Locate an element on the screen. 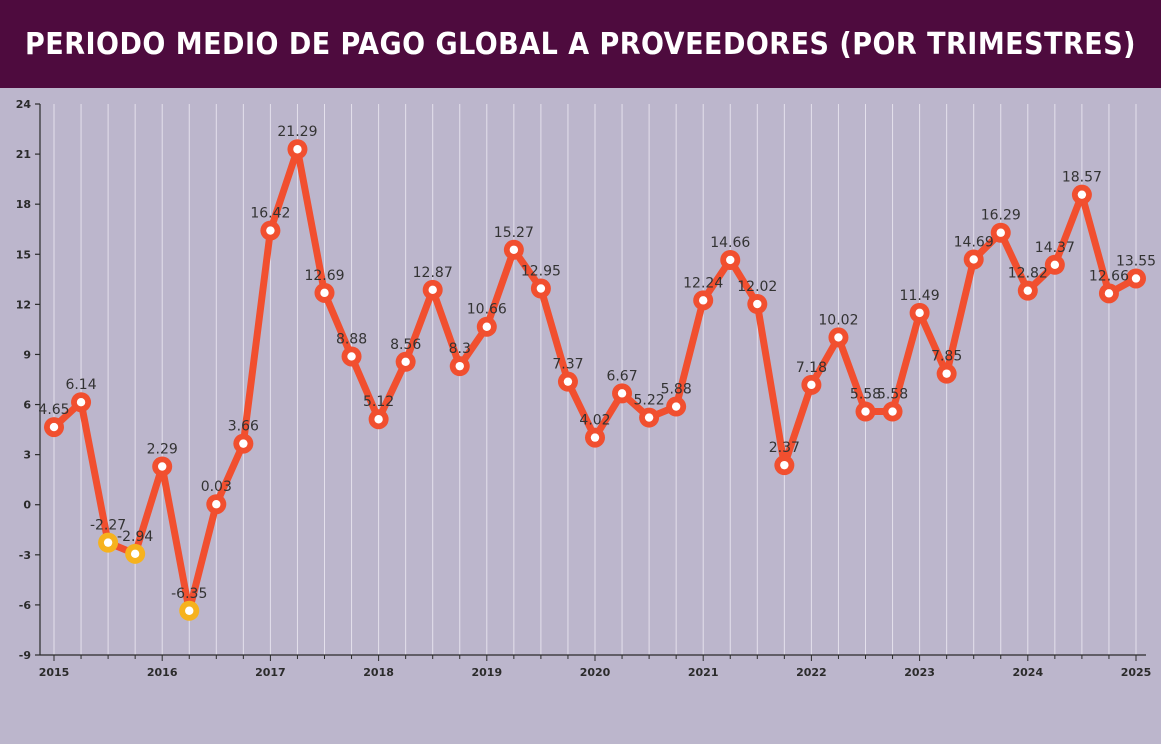 This screenshot has width=1161, height=744. y-tick-label: -9 is located at coordinates (25, 655).